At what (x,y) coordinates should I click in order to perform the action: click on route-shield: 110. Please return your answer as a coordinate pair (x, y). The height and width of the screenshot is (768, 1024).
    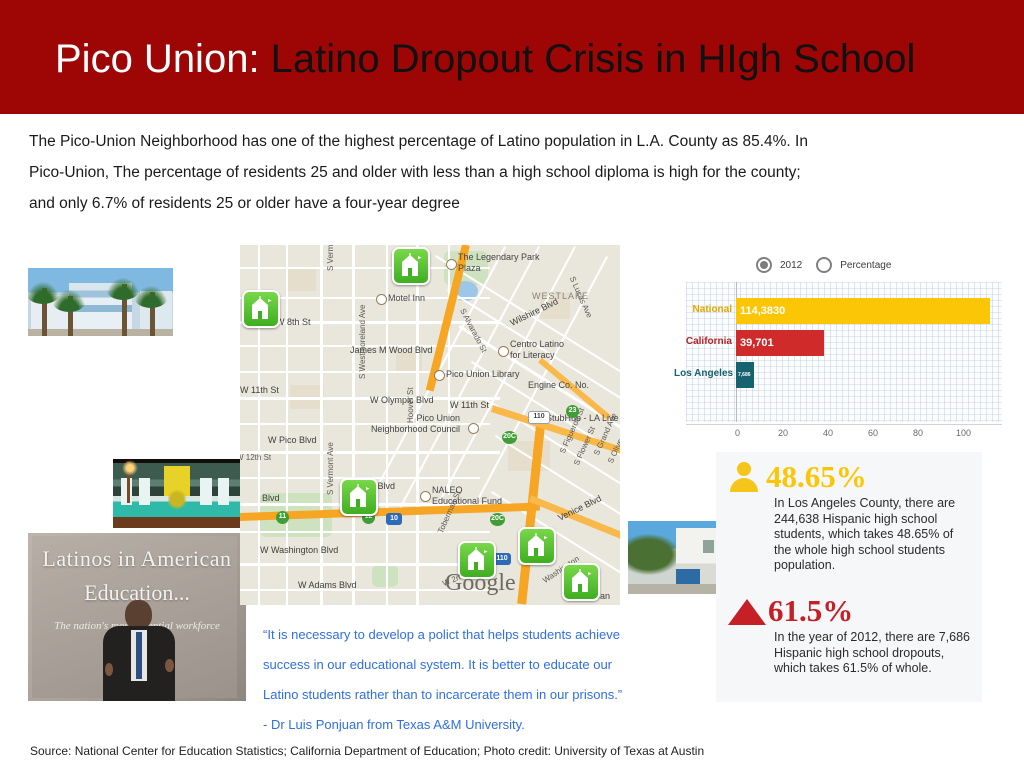
    Looking at the image, I should click on (539, 417).